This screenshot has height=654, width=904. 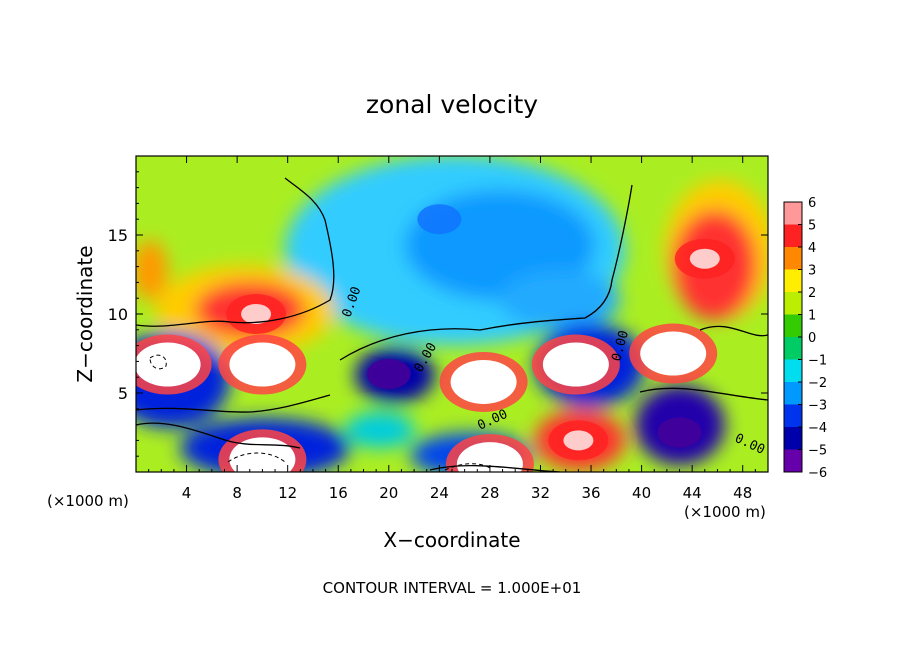 What do you see at coordinates (452, 588) in the screenshot?
I see `contour-interval-footer: CONTOUR INTERVAL = 1.000E+01` at bounding box center [452, 588].